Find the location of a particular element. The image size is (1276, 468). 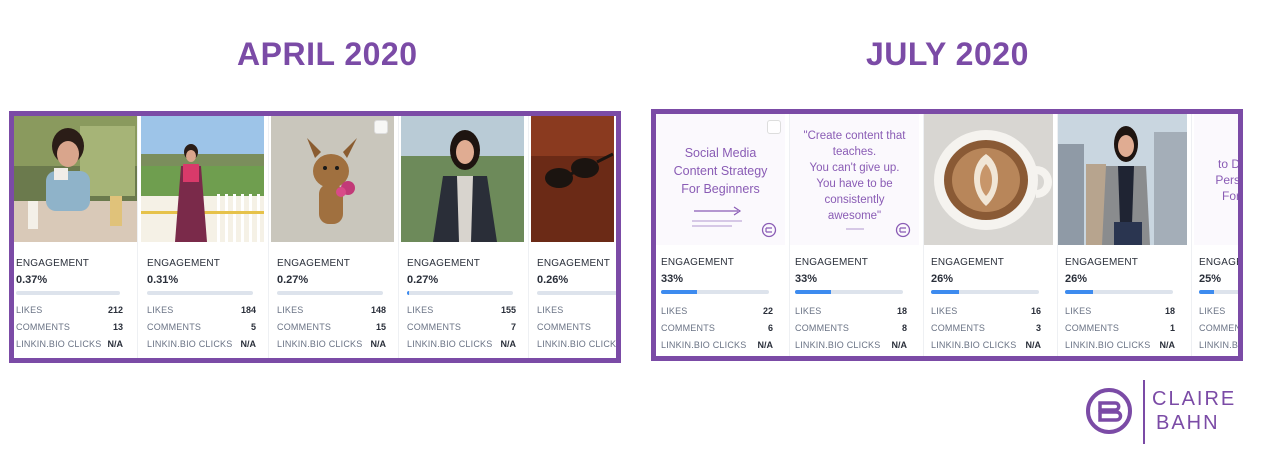

comments-value: 15 is located at coordinates (380, 327).